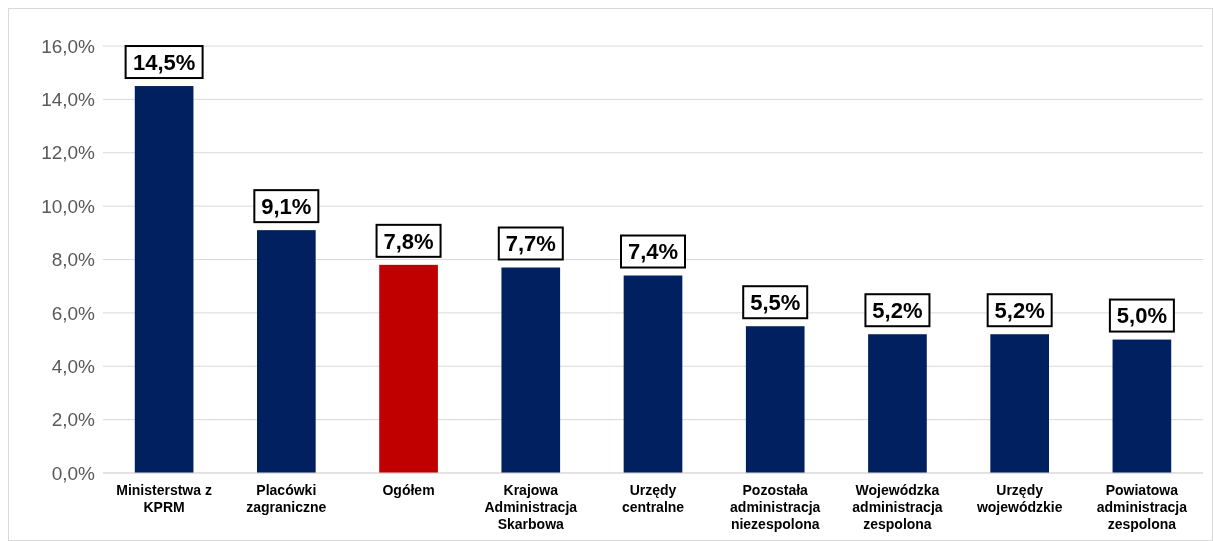 Image resolution: width=1213 pixels, height=541 pixels. What do you see at coordinates (68, 46) in the screenshot?
I see `y-tick-label: 16,0%` at bounding box center [68, 46].